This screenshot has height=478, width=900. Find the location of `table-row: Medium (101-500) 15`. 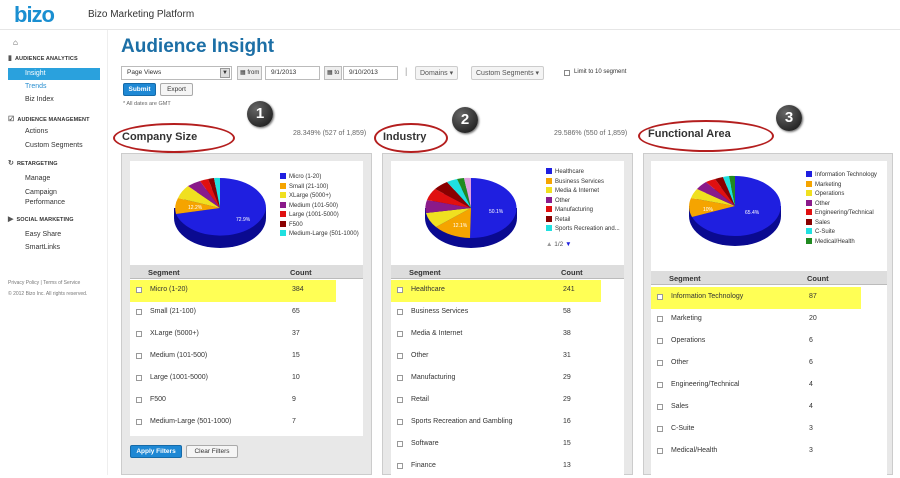

table-row: Medium (101-500) 15 is located at coordinates (246, 357).